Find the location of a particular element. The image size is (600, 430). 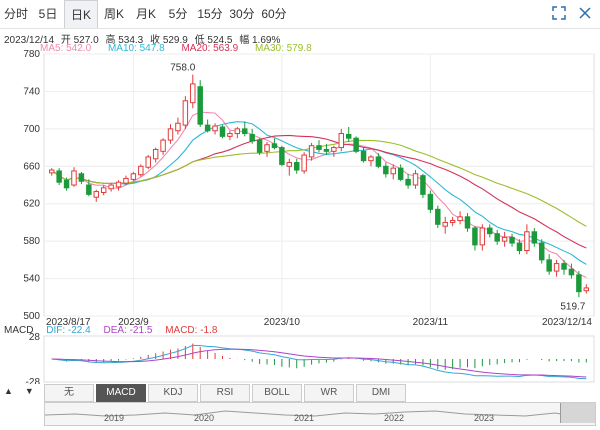

indicator-tab-1: MACD is located at coordinates (121, 393).